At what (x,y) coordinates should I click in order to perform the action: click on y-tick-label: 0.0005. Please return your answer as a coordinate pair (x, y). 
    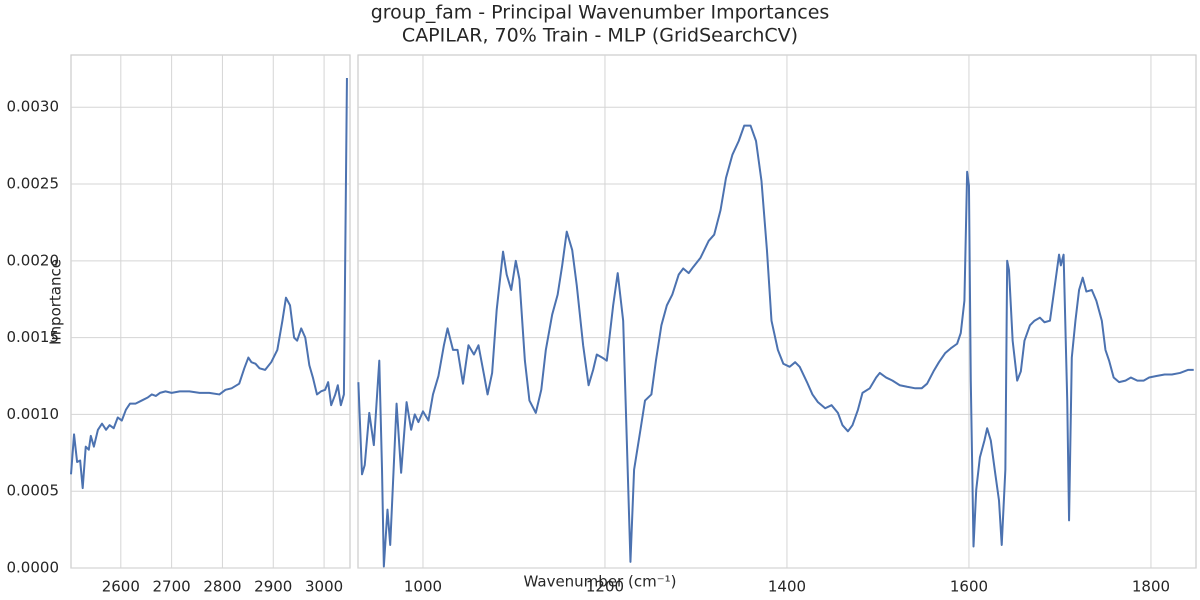
    Looking at the image, I should click on (33, 491).